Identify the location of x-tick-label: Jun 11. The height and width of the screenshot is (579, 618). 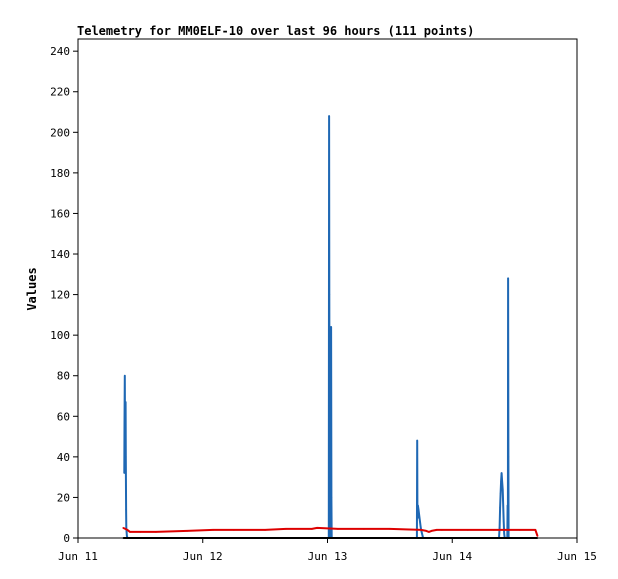
(78, 556).